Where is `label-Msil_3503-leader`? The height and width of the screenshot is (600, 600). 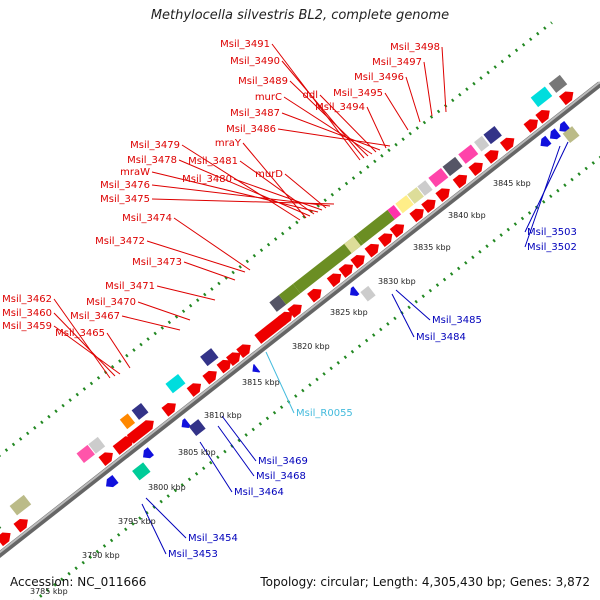
label-Msil_3503-leader is located at coordinates (546, 187).